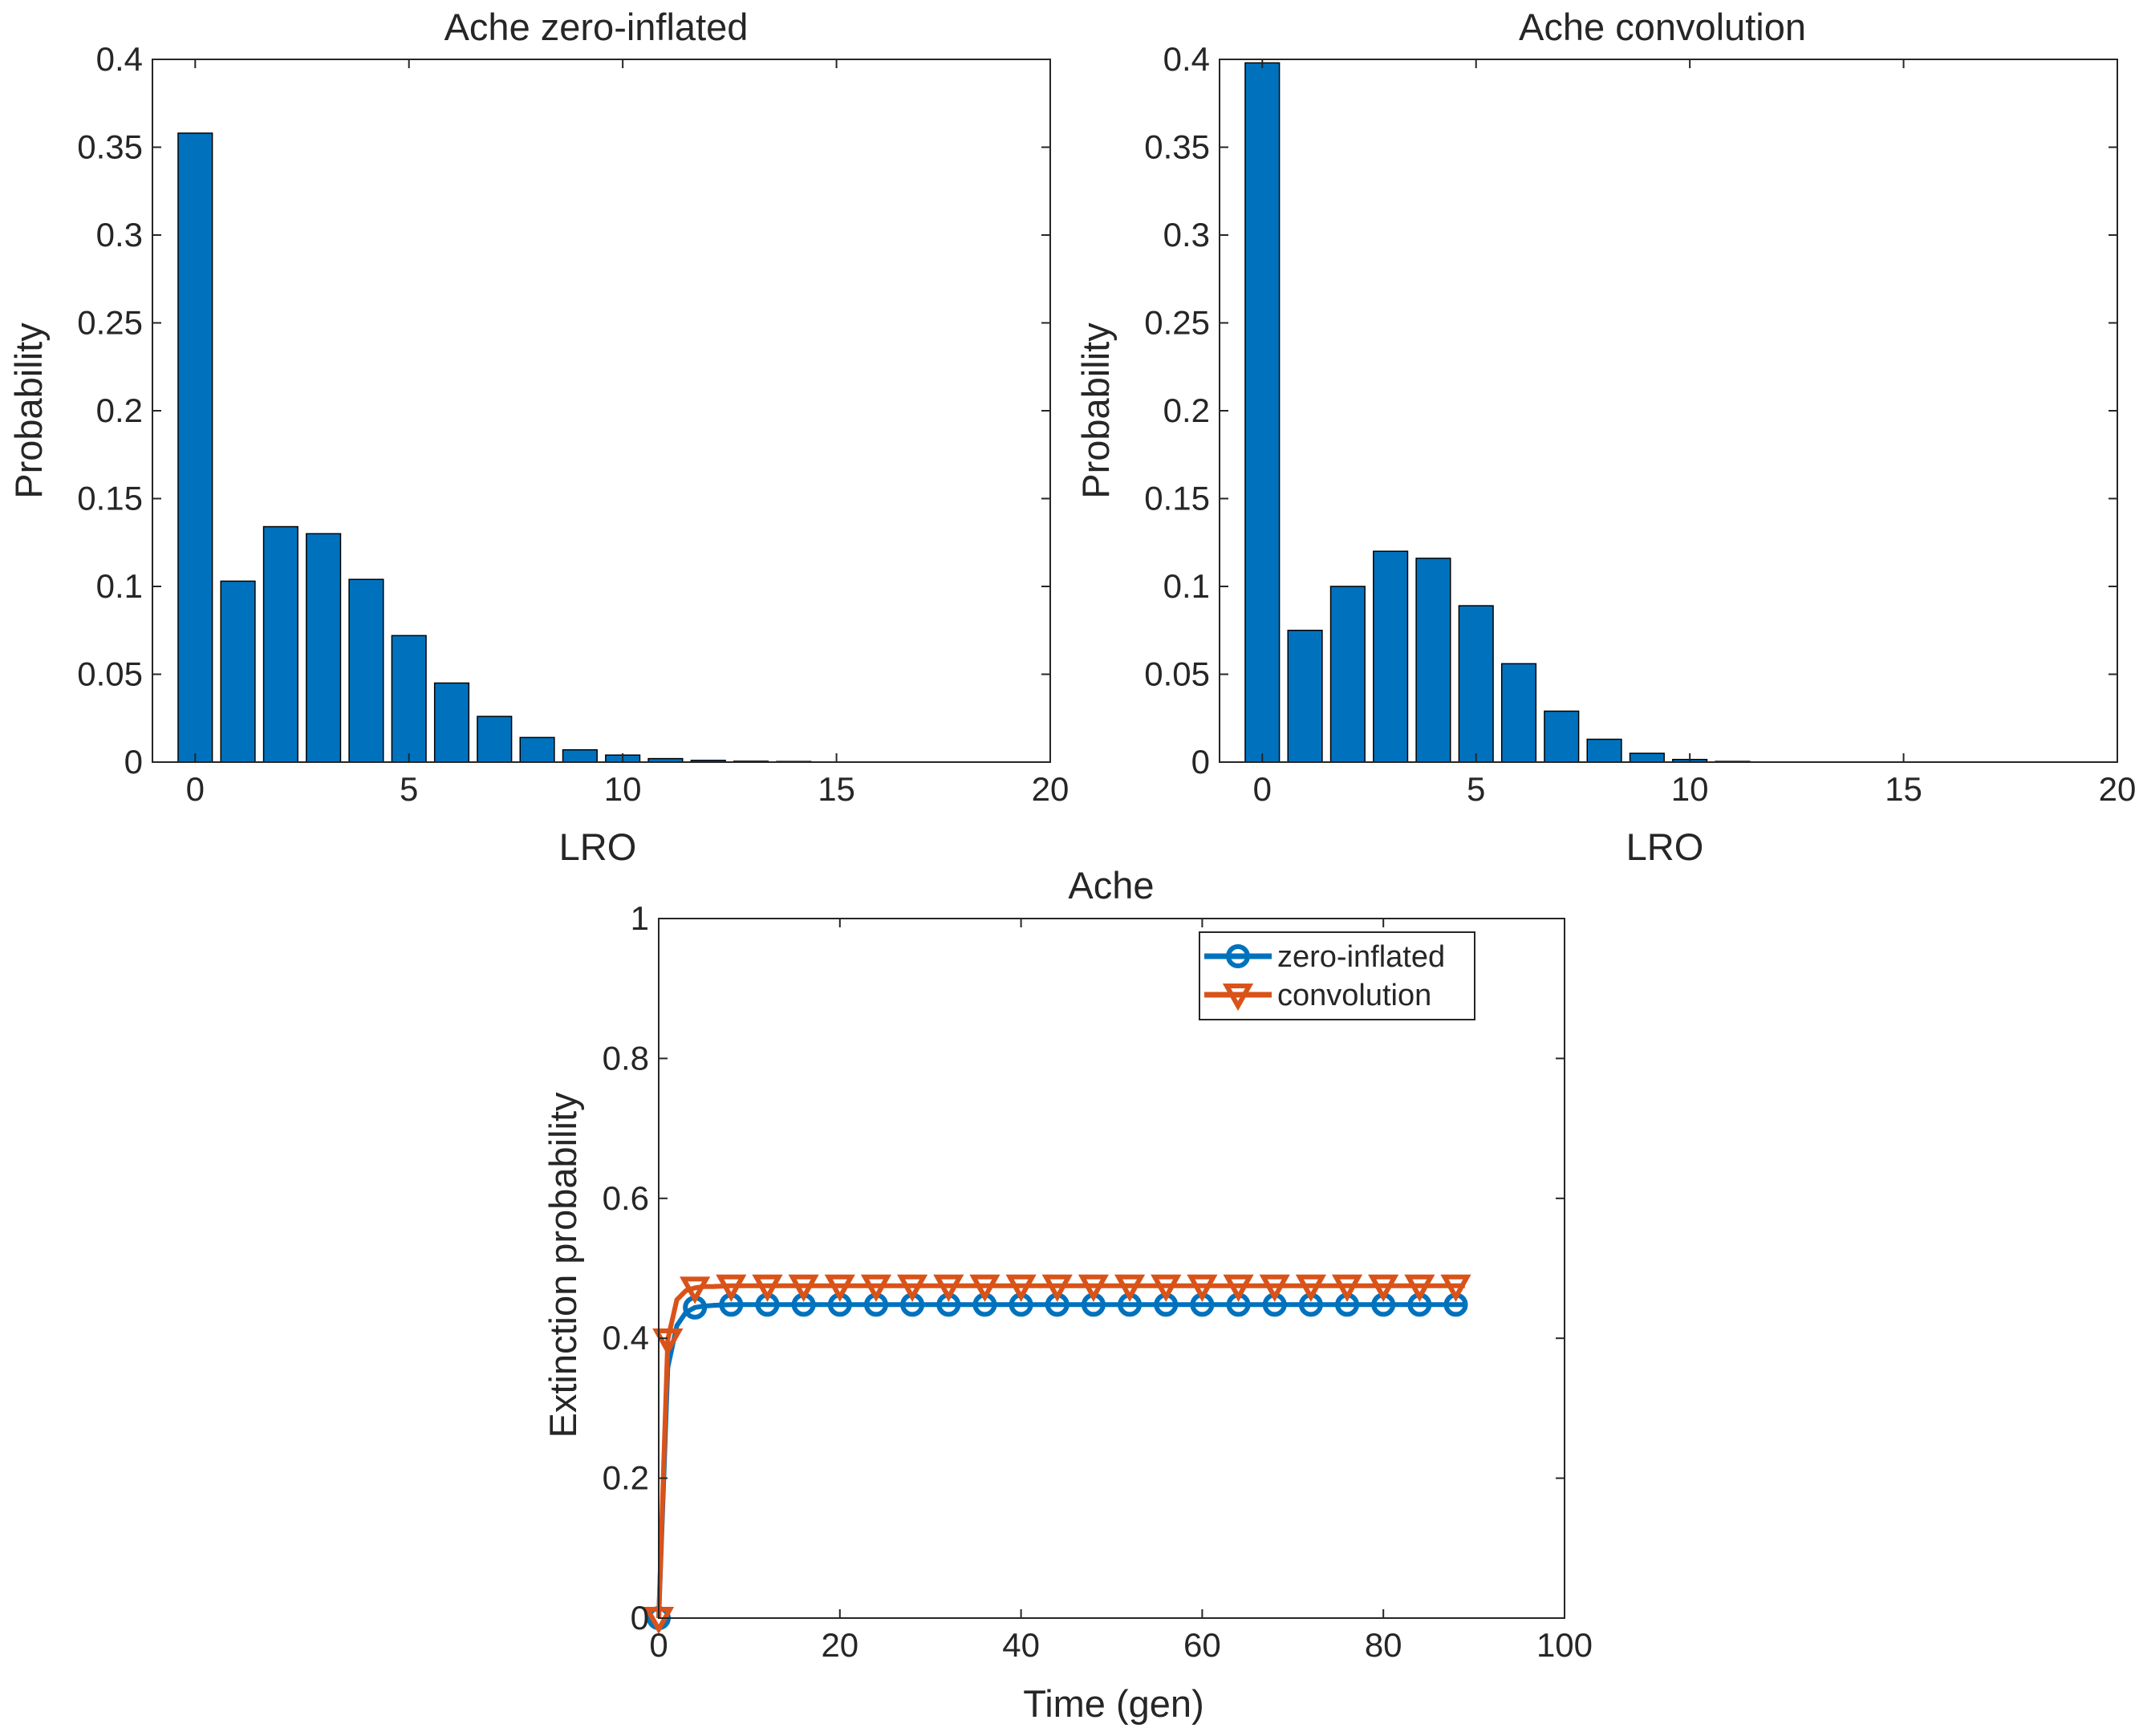 The height and width of the screenshot is (1736, 2139). I want to click on legend-marker-zero-inflated, so click(1238, 956).